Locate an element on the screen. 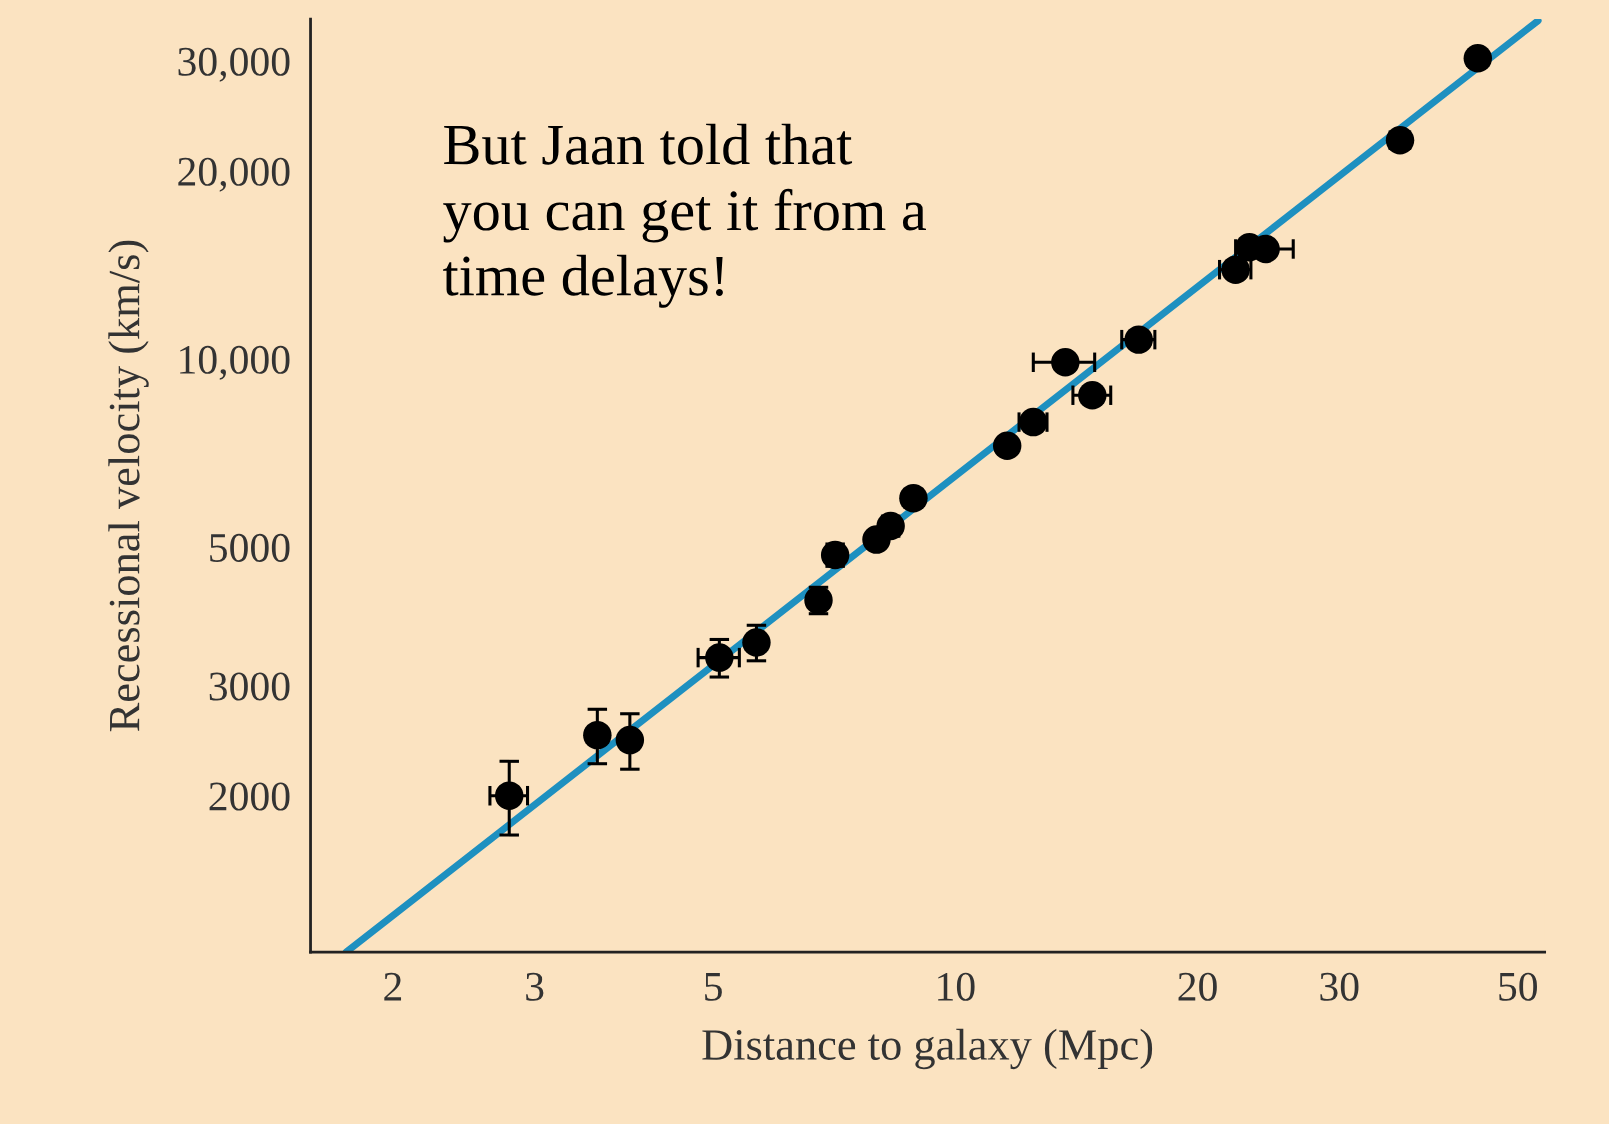  y-axis-title: Recessional velocity (km/s) is located at coordinates (128, 486).